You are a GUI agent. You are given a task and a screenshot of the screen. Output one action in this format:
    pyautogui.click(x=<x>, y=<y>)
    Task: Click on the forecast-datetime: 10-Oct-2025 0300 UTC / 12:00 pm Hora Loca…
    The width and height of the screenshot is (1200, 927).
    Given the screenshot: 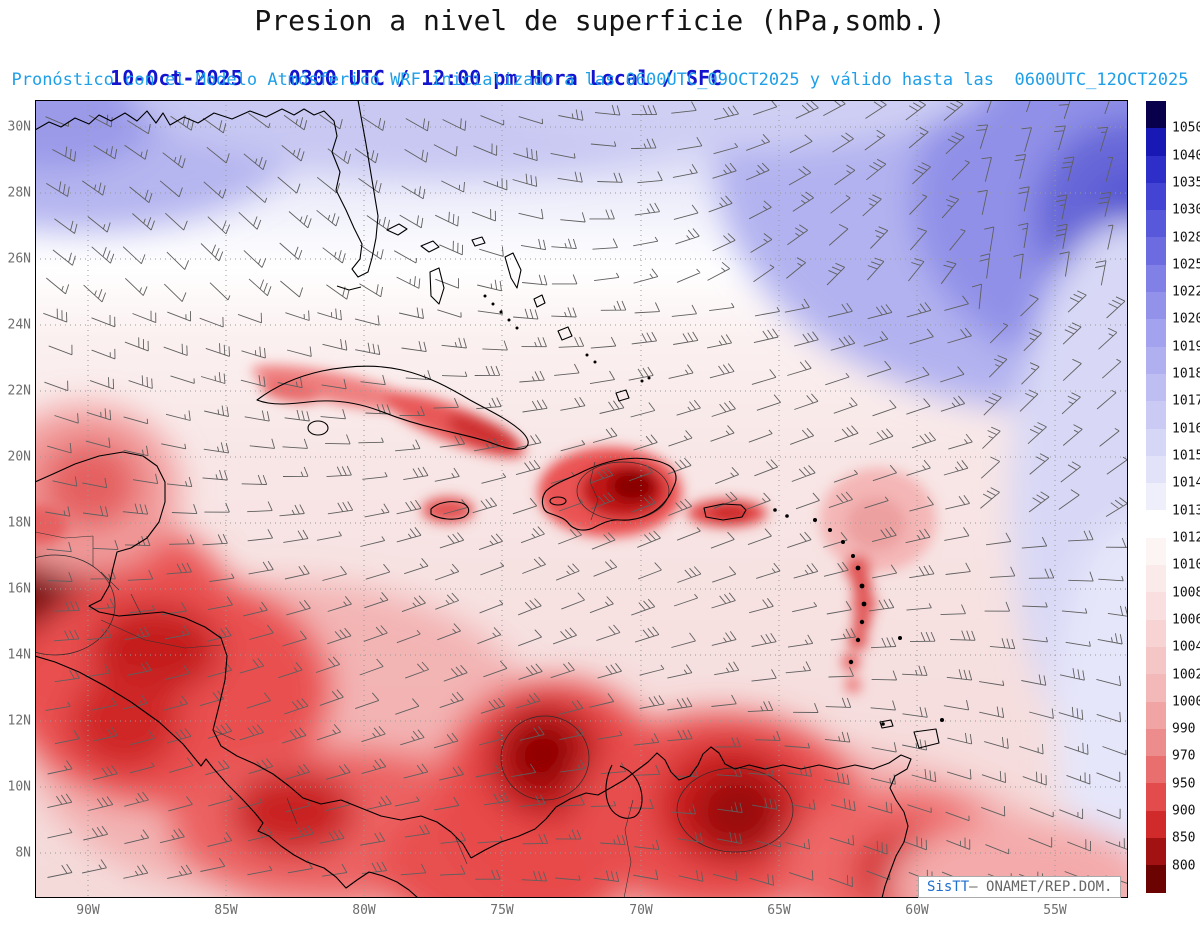 What is the action you would take?
    pyautogui.click(x=392, y=78)
    